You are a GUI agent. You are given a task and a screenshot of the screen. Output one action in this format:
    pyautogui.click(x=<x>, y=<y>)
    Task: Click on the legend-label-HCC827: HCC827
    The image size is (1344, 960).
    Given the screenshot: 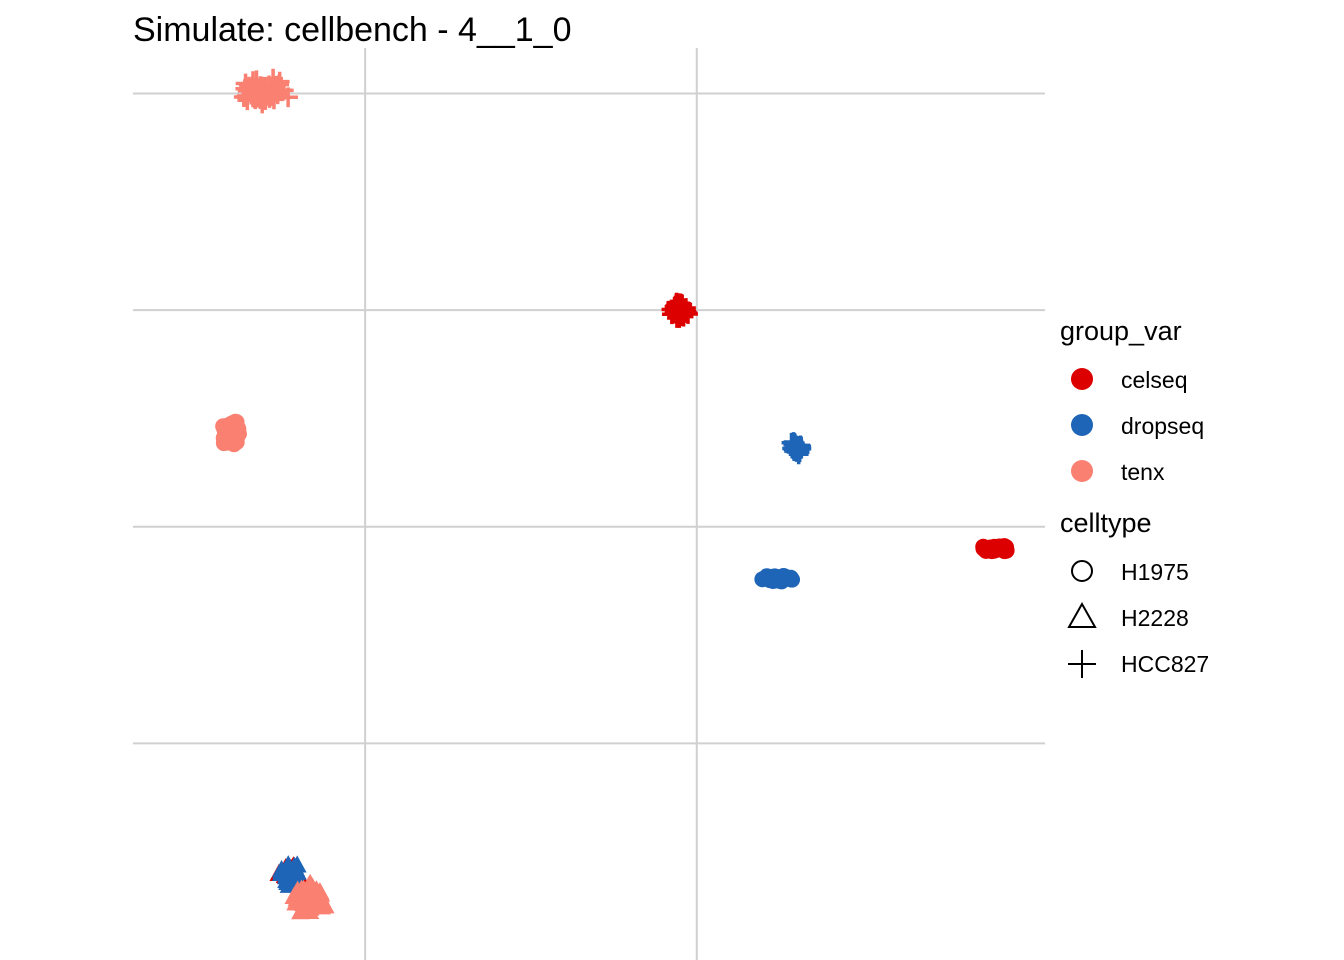 What is the action you would take?
    pyautogui.click(x=1165, y=664)
    